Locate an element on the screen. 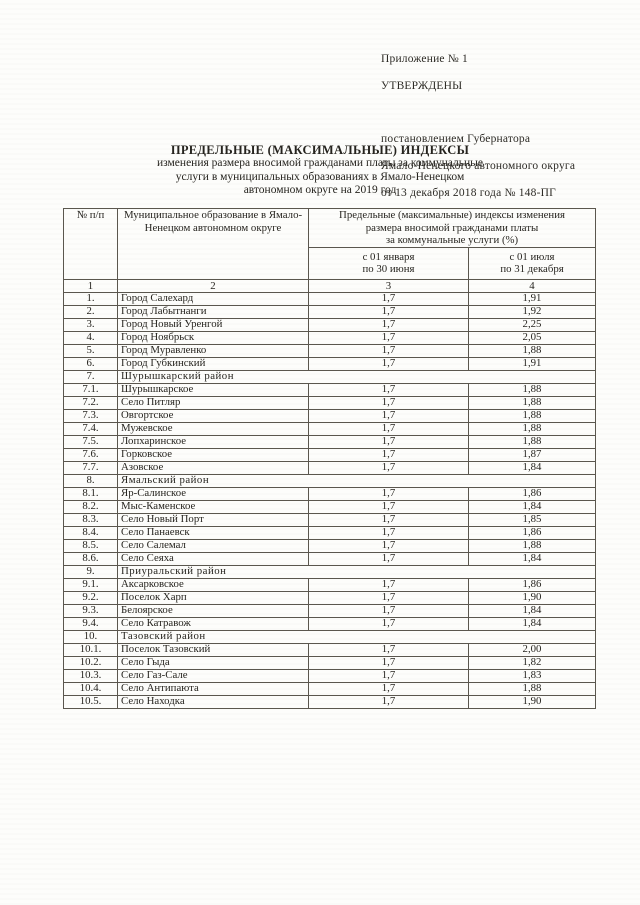  cell-name: Село Находка is located at coordinates (213, 701).